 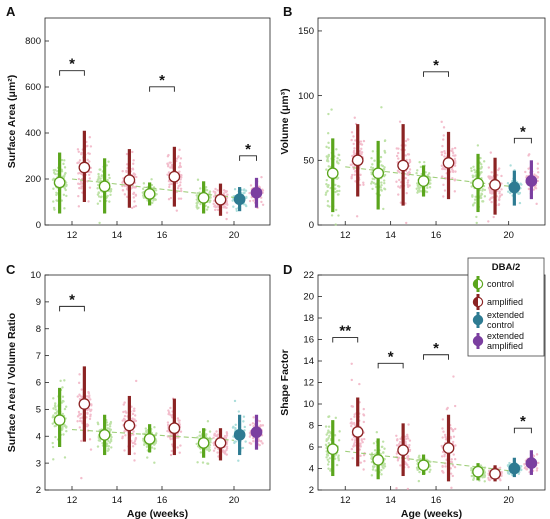 What do you see at coordinates (436, 74) in the screenshot?
I see `significance-bracket` at bounding box center [436, 74].